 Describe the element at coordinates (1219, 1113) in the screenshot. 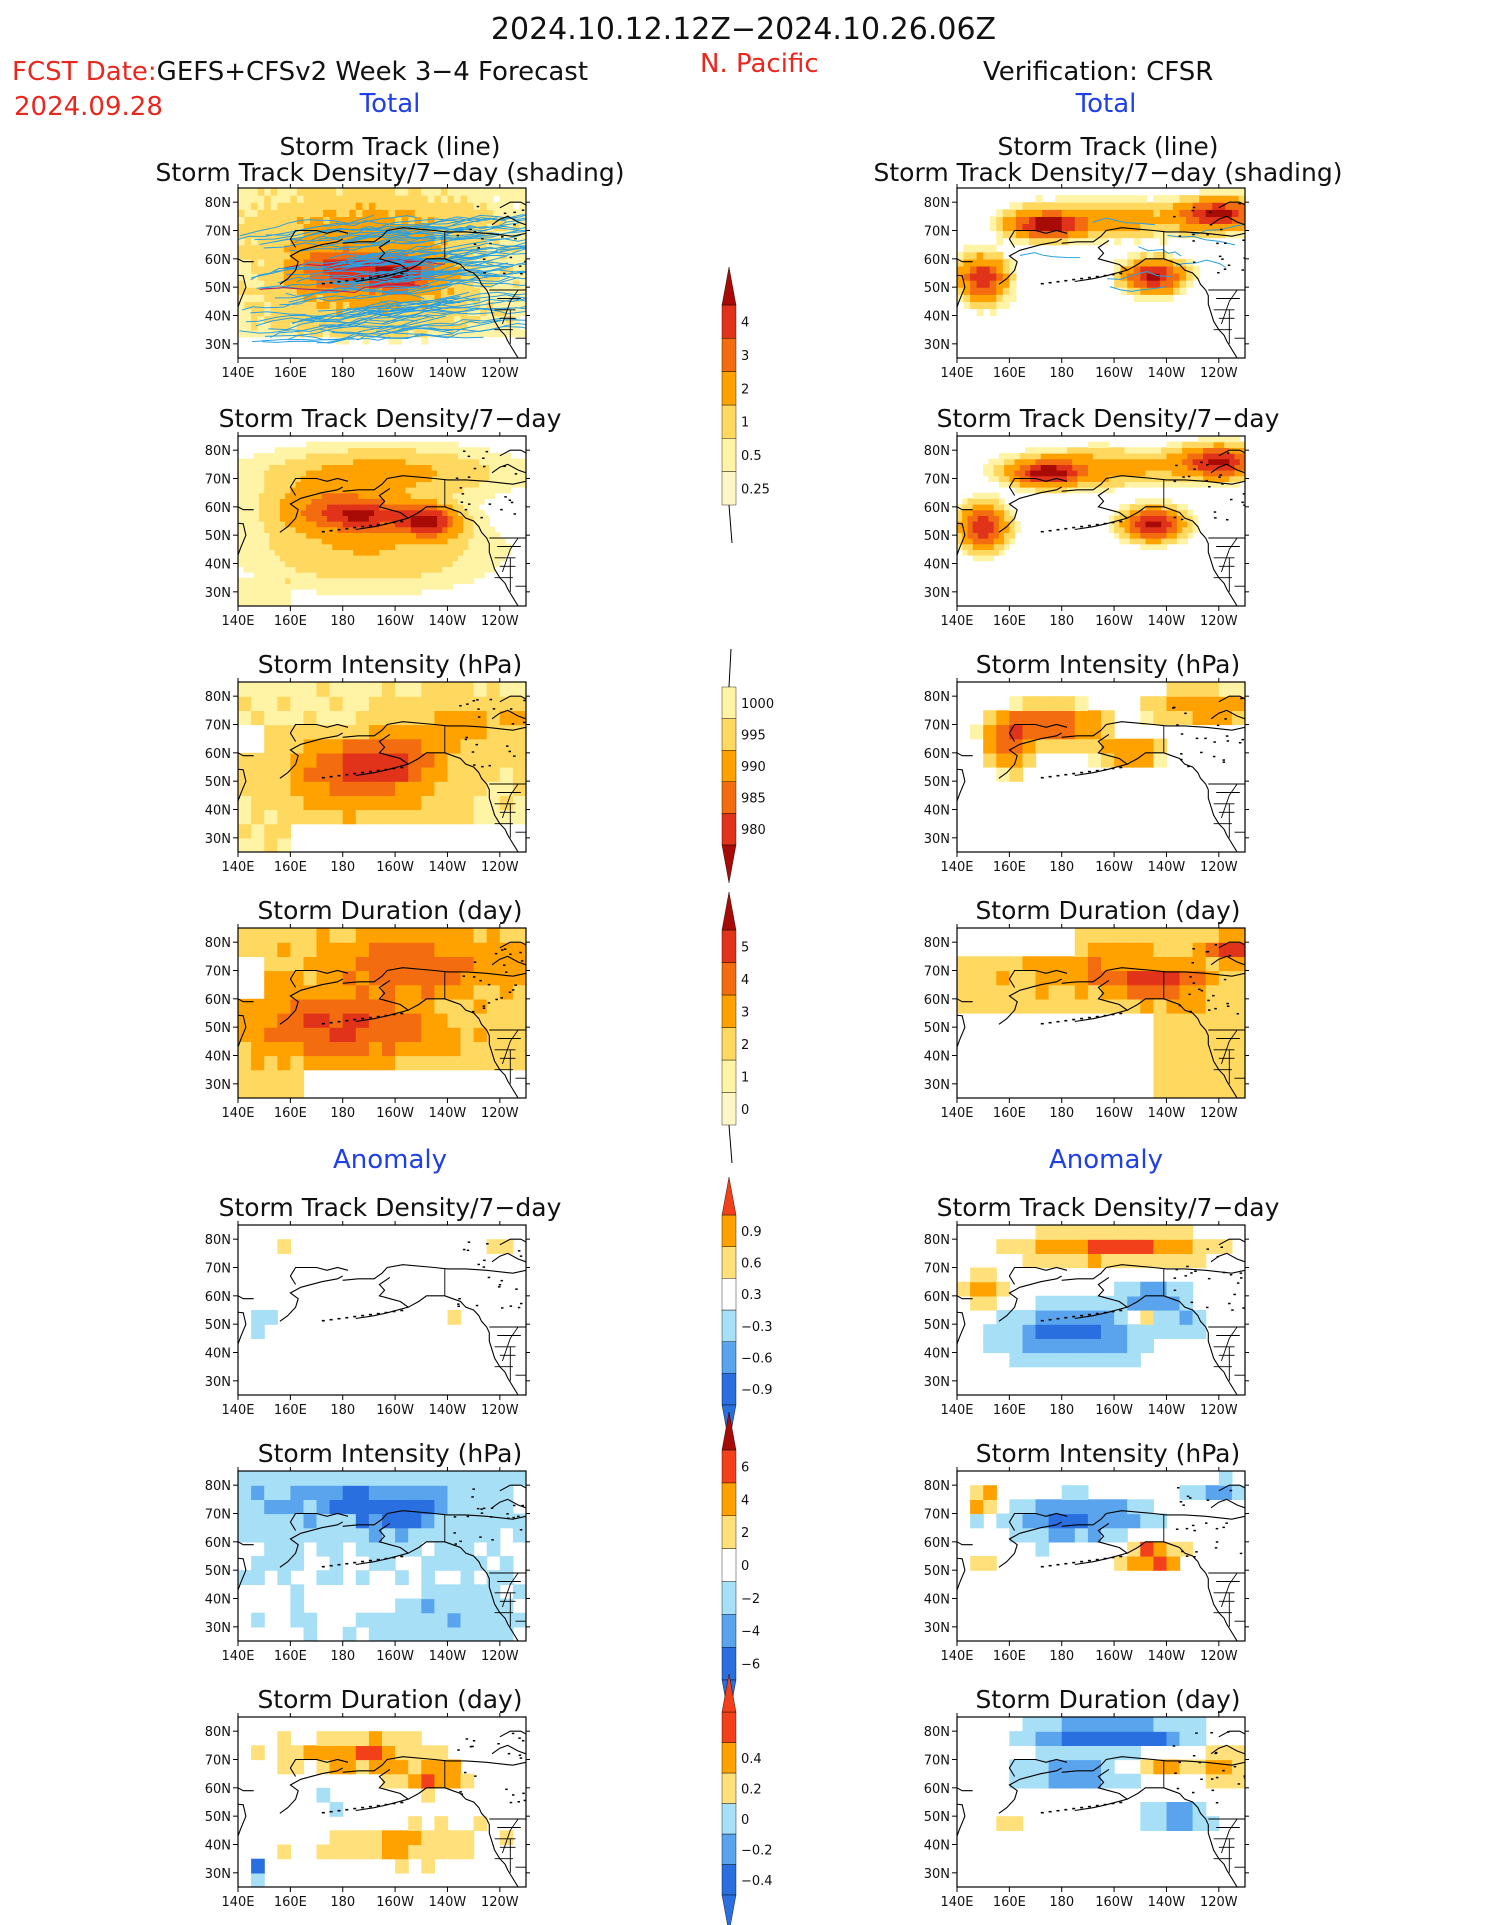

I see `x-tick-label: 120W` at that location.